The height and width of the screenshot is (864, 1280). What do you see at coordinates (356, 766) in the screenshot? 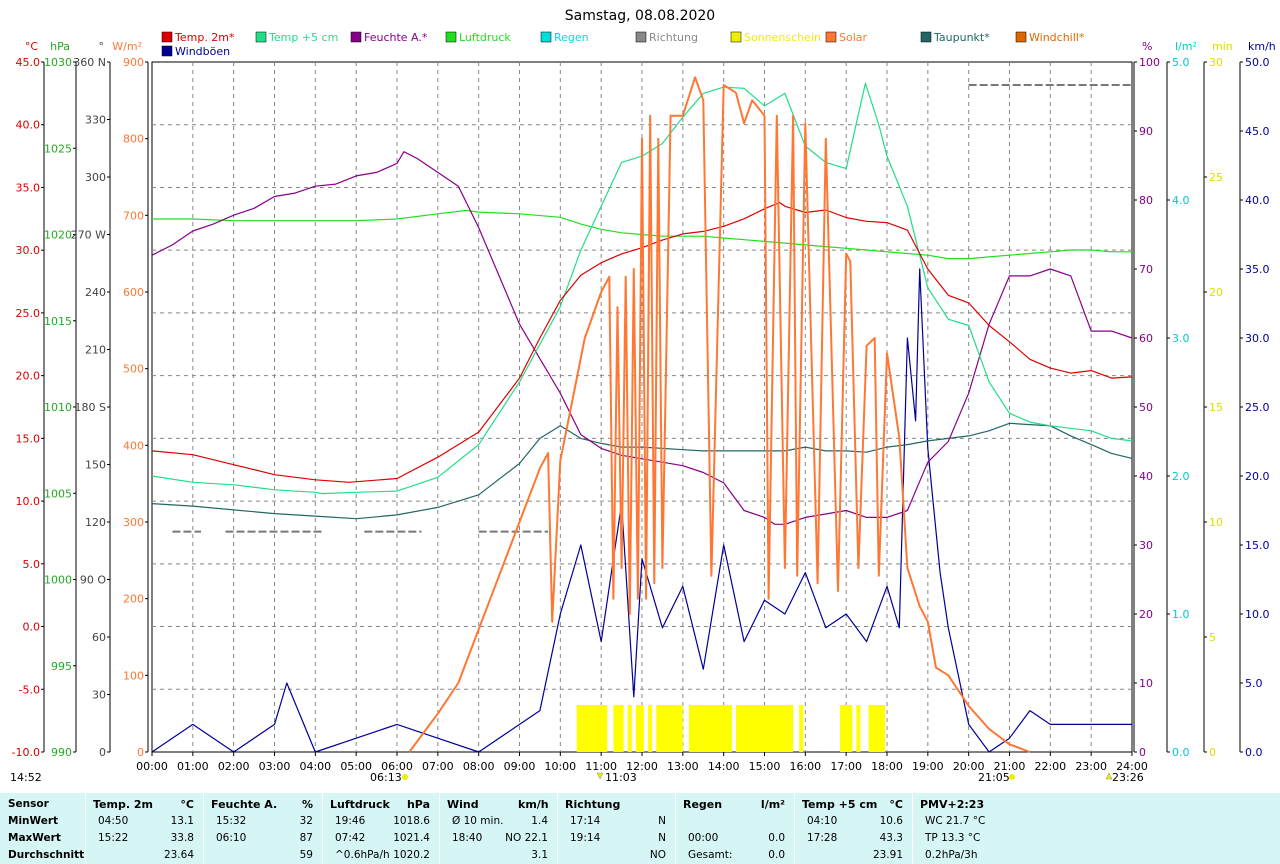
I see `x-tick-label: 05:00` at bounding box center [356, 766].